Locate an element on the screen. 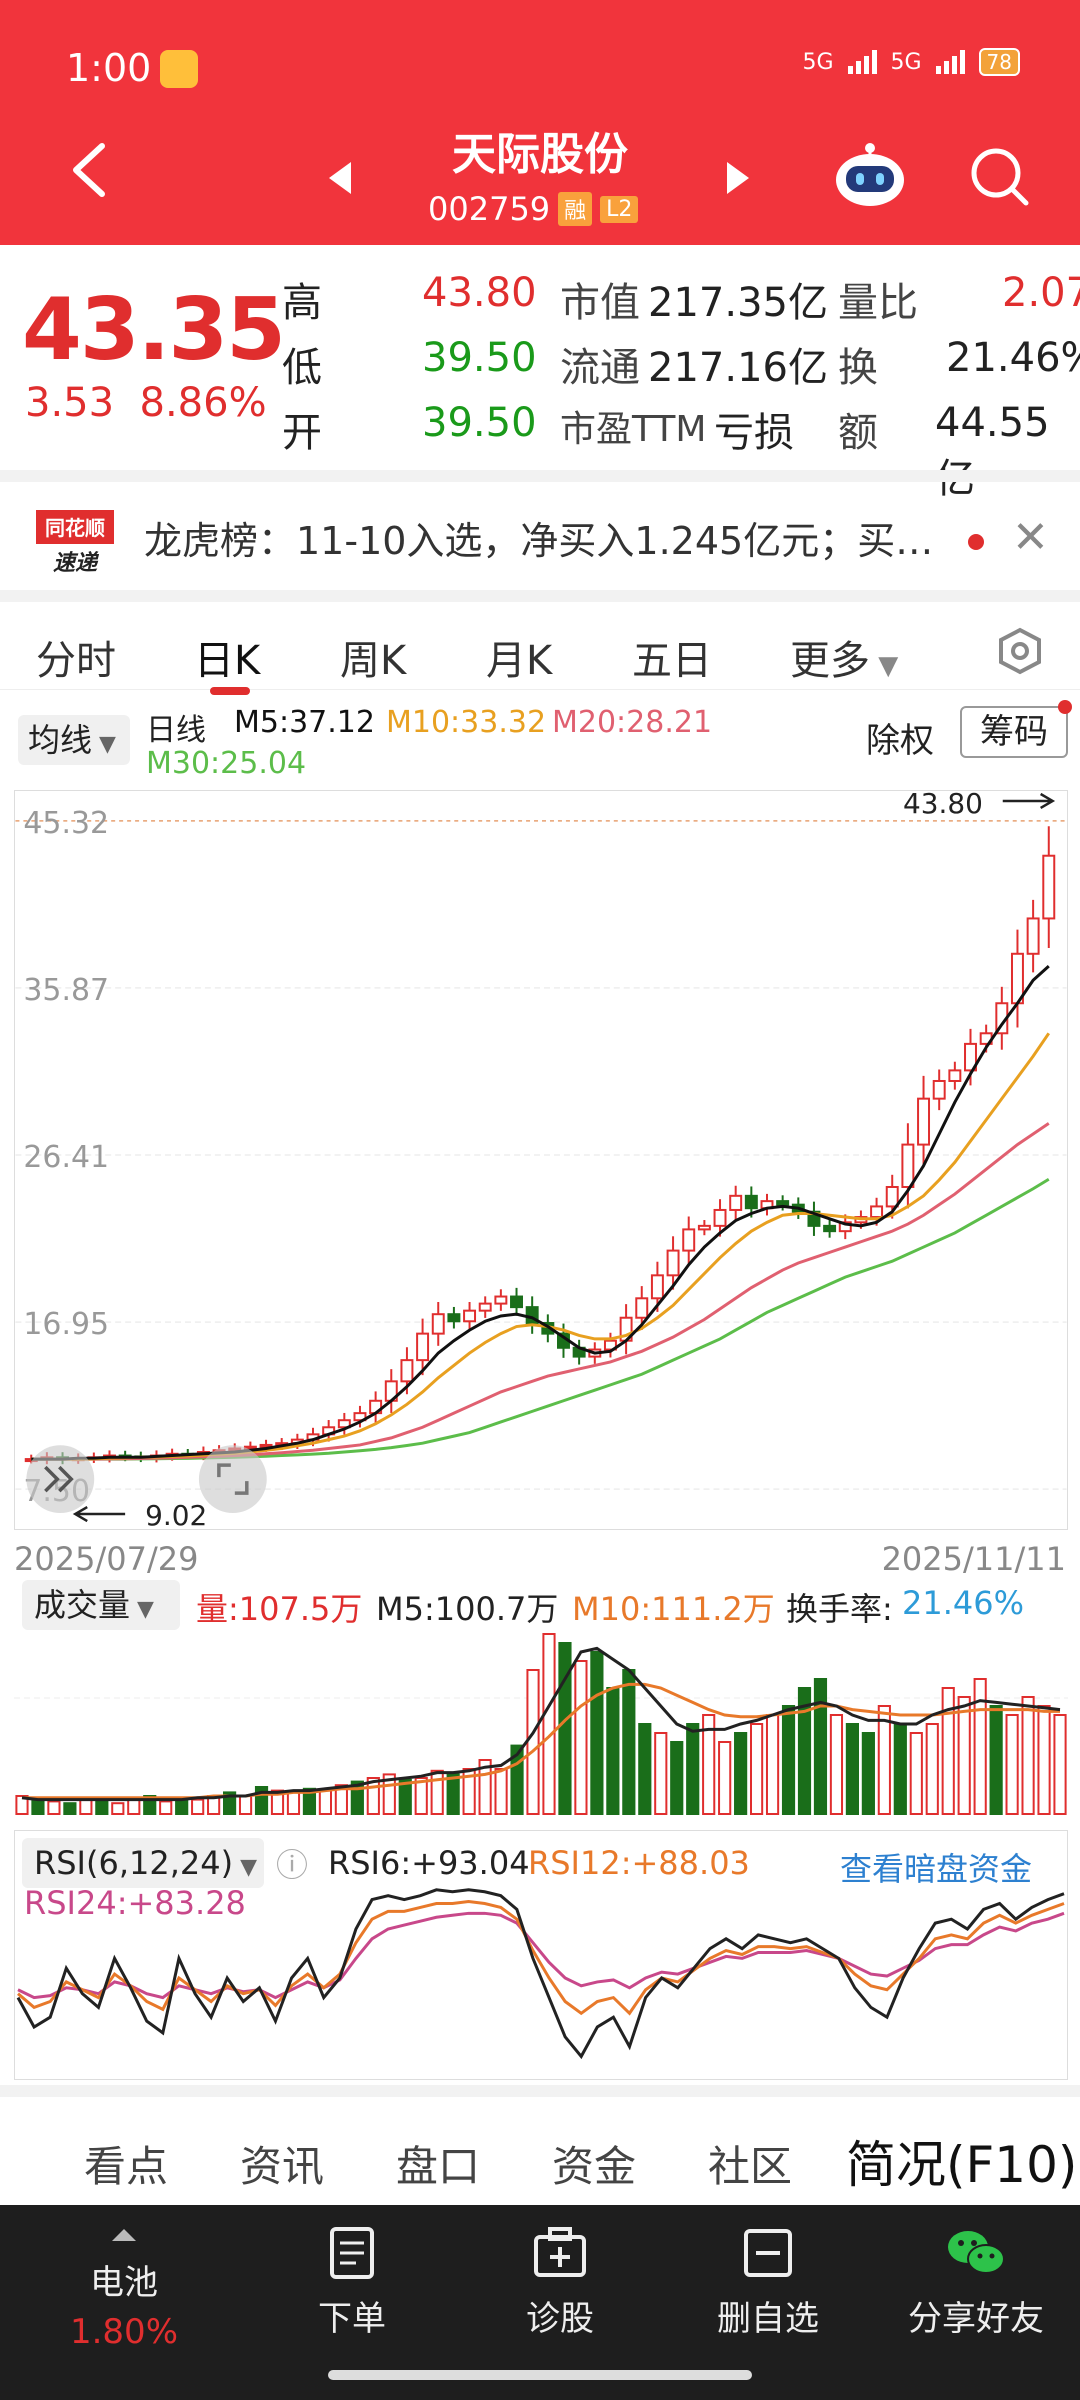  stock-code: 002759 is located at coordinates (489, 209).